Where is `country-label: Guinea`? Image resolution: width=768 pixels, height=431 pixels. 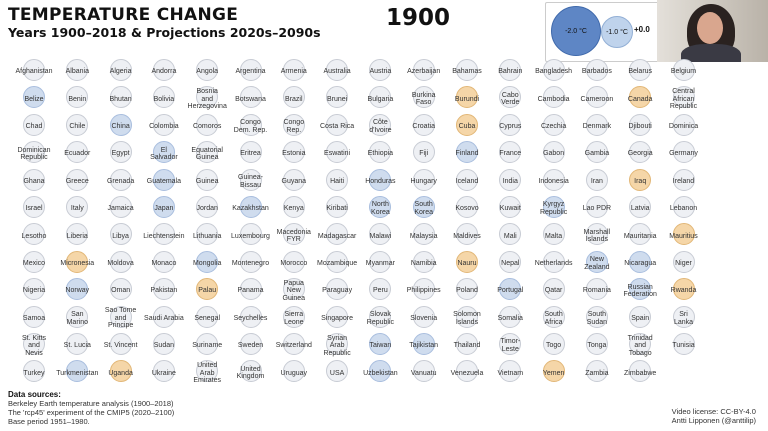
country-label: Guinea is located at coordinates (207, 181).